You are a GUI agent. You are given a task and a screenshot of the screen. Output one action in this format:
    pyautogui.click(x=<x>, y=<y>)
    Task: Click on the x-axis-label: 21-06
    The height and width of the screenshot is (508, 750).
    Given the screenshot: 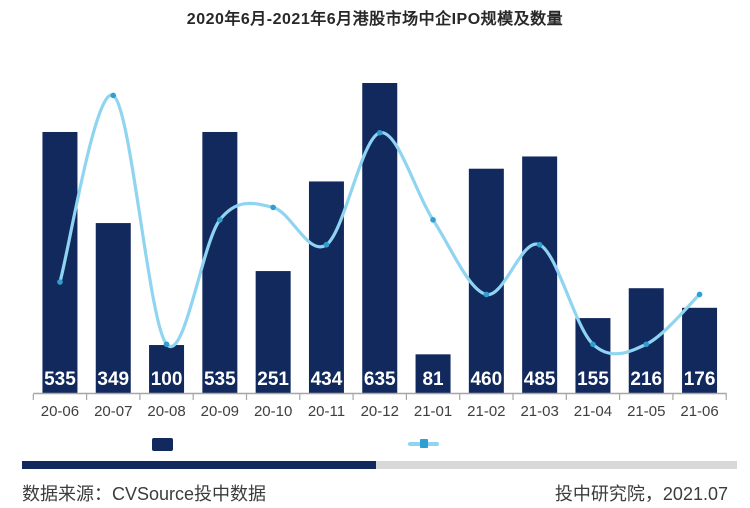 What is the action you would take?
    pyautogui.click(x=699, y=411)
    